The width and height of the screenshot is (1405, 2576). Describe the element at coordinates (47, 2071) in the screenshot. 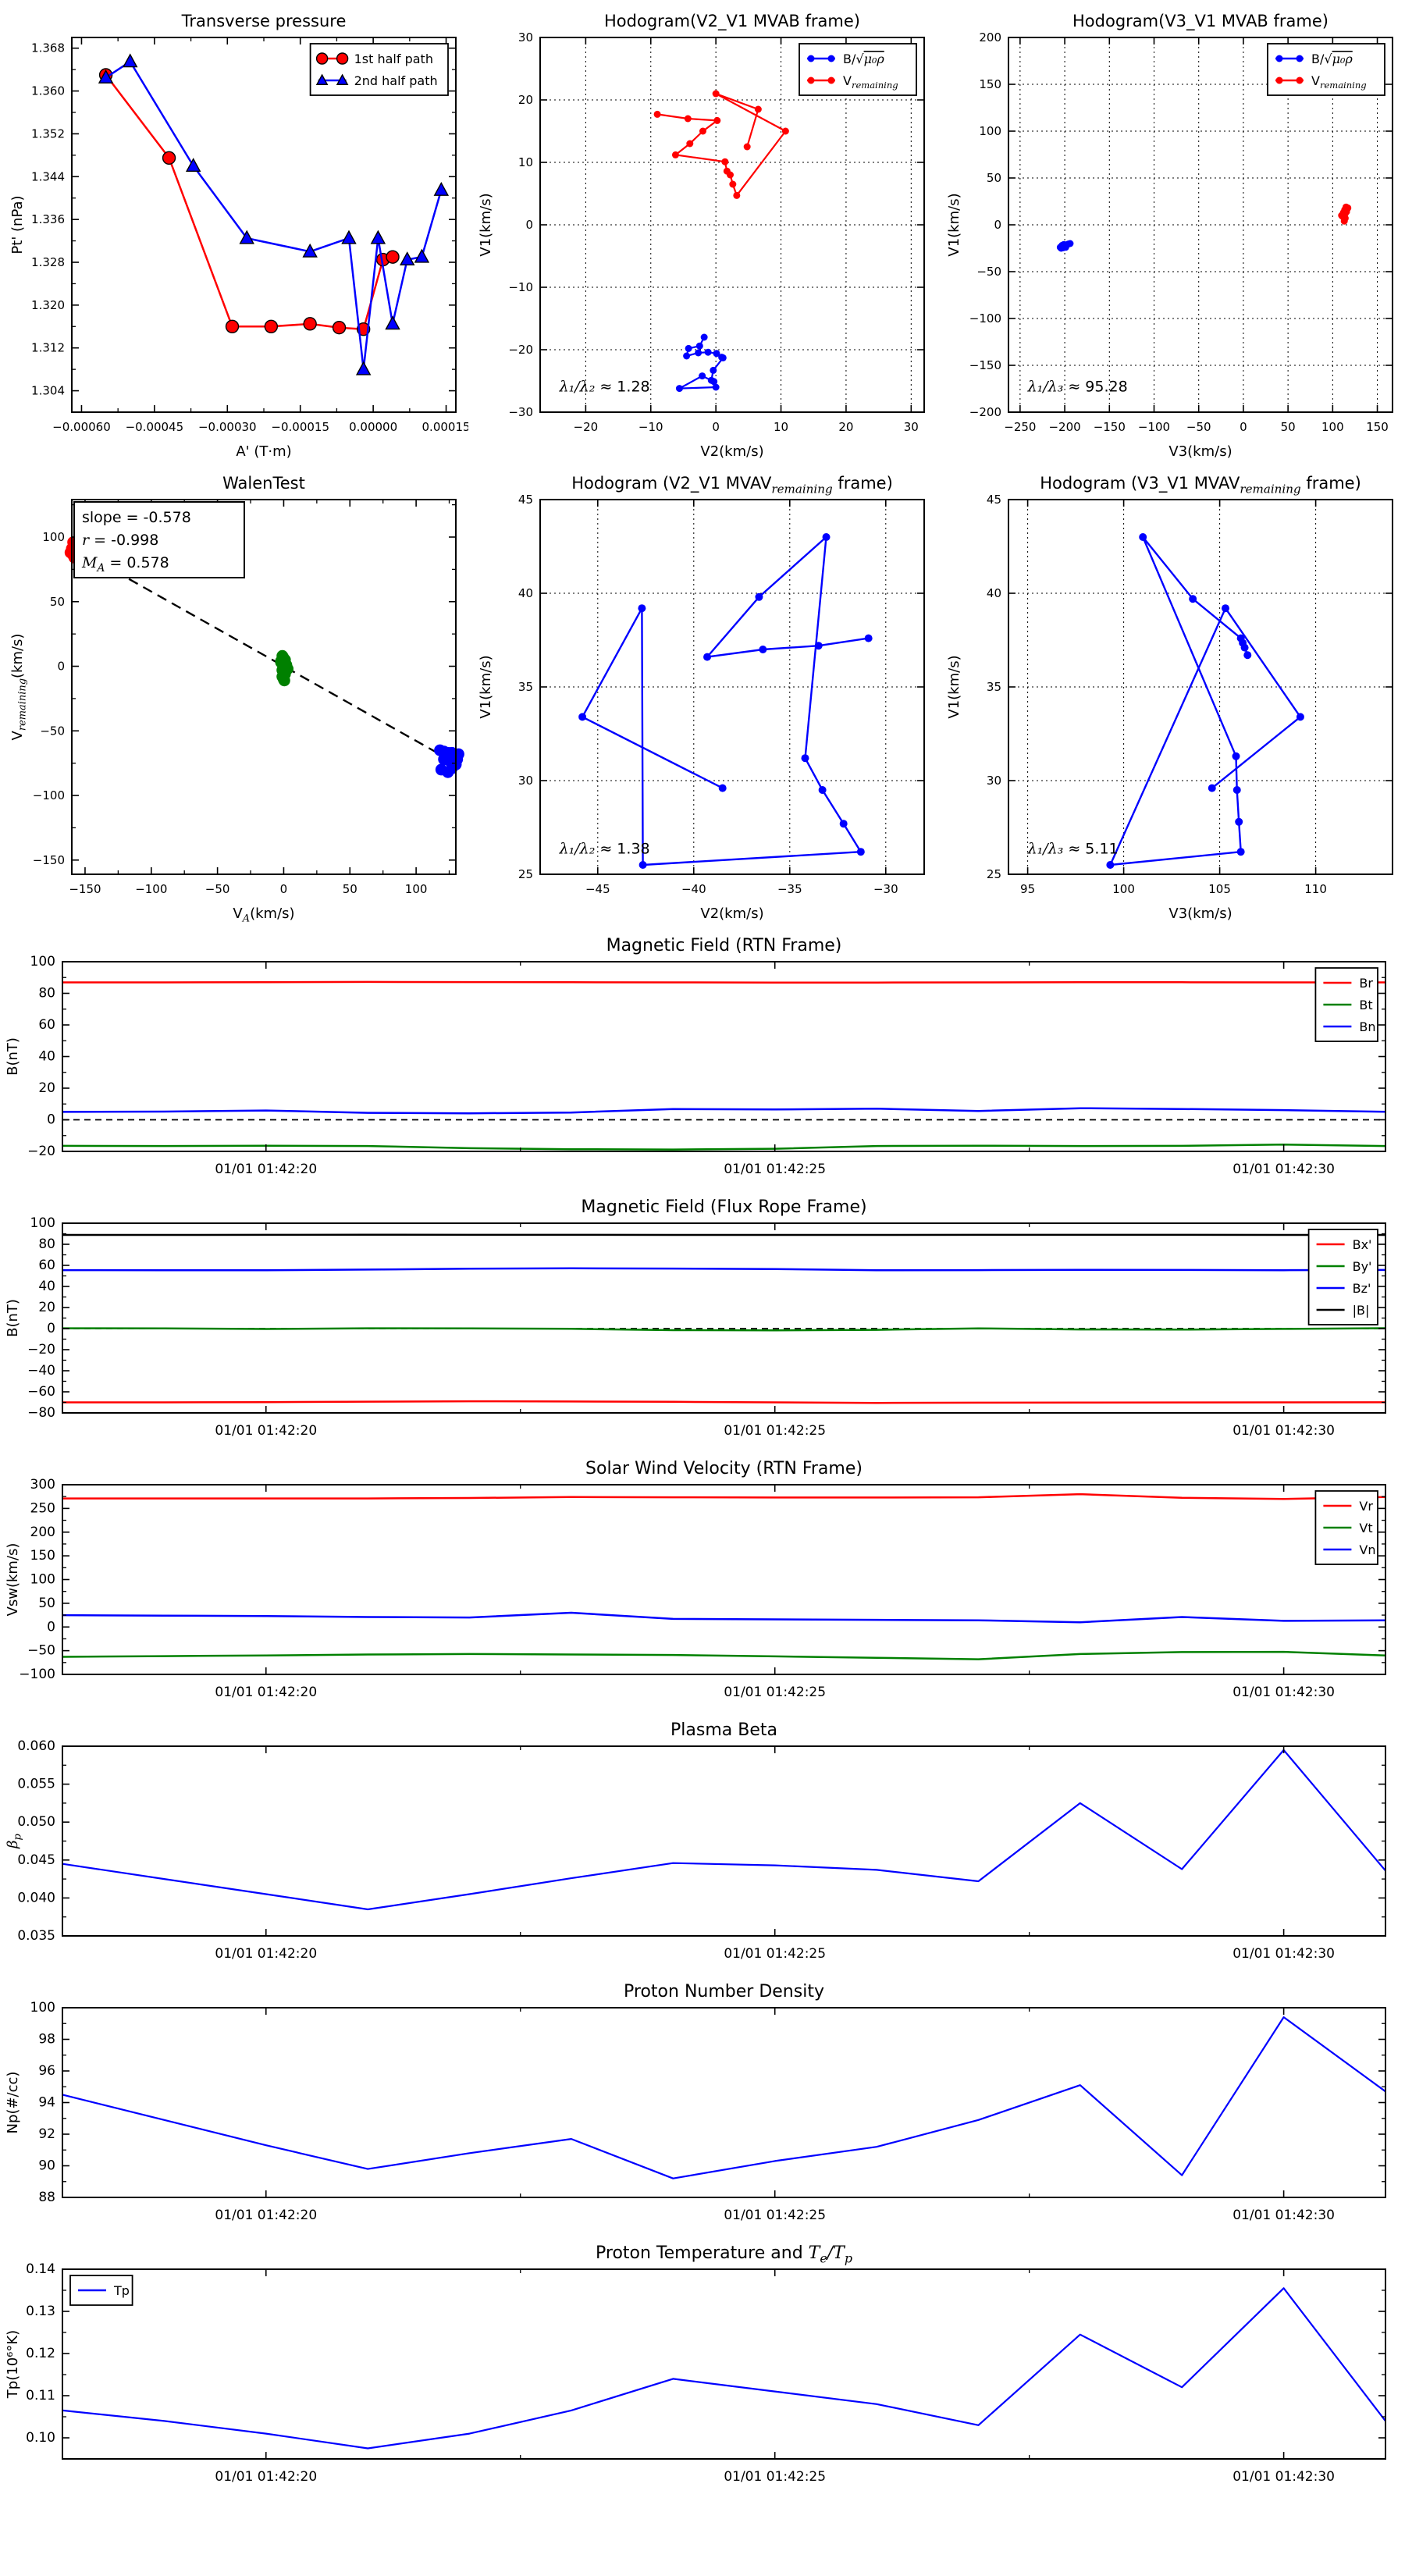

I see `y-tick-label: 96` at that location.